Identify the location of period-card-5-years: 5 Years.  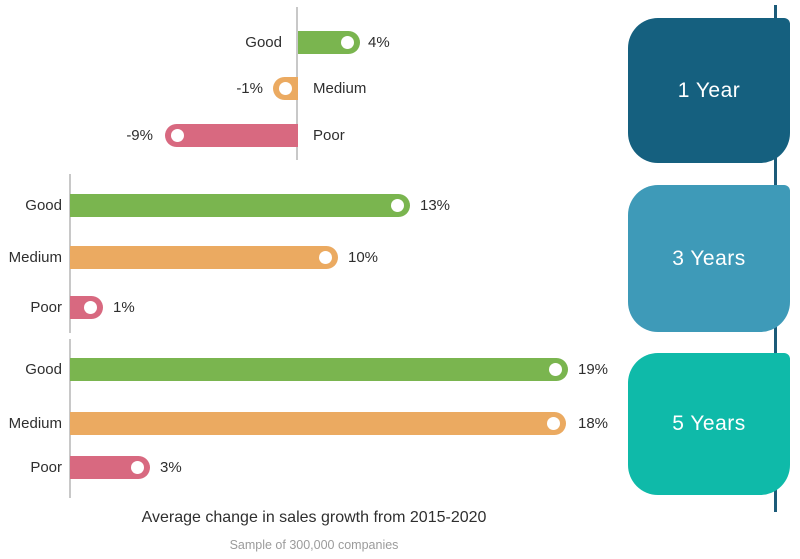
(709, 424).